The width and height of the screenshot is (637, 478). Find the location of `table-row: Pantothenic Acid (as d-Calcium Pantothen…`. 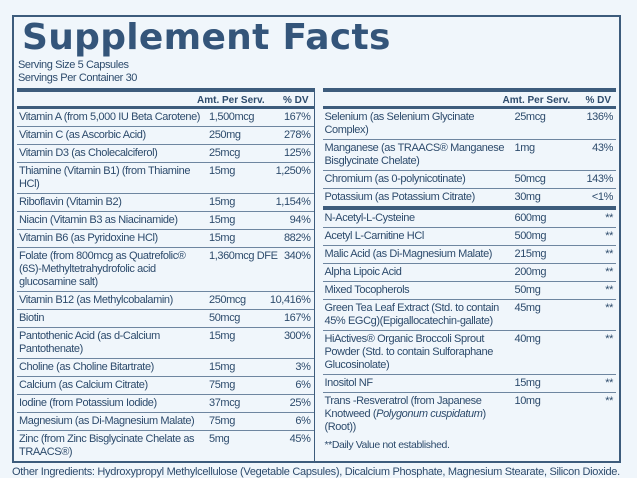

table-row: Pantothenic Acid (as d-Calcium Pantothen… is located at coordinates (165, 343).